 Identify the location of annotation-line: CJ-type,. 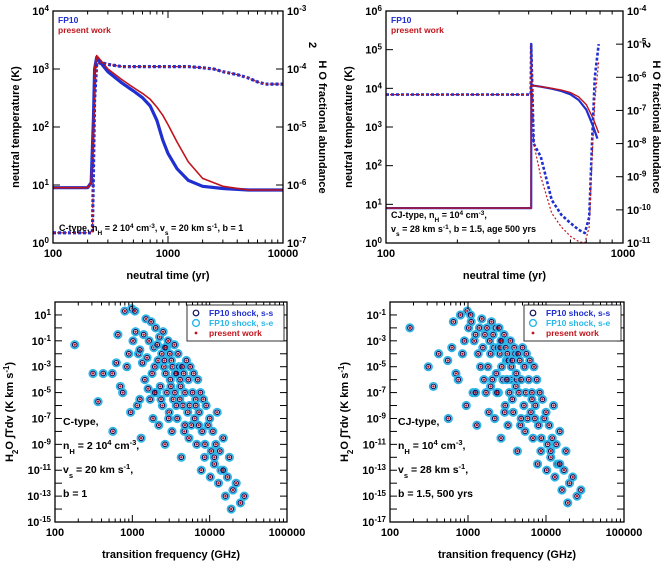
(419, 422).